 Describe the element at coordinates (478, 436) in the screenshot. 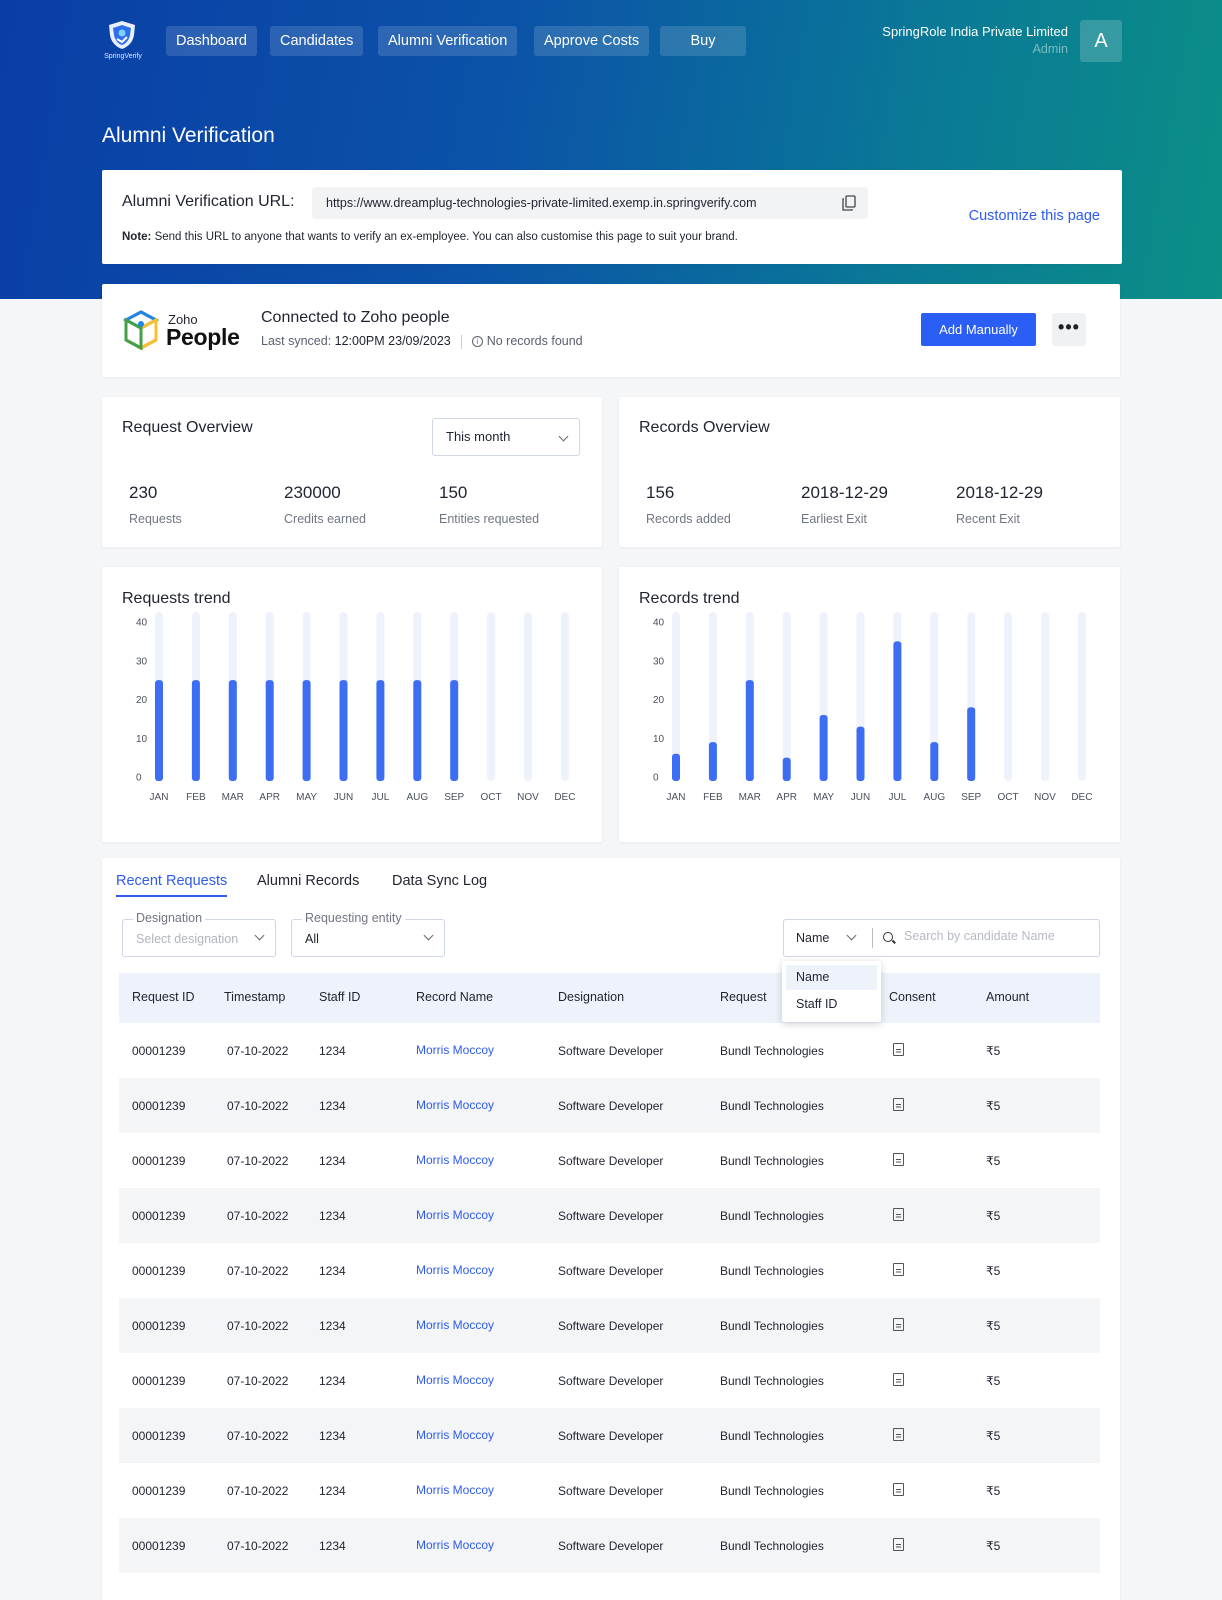

I see `period-value: This month` at that location.